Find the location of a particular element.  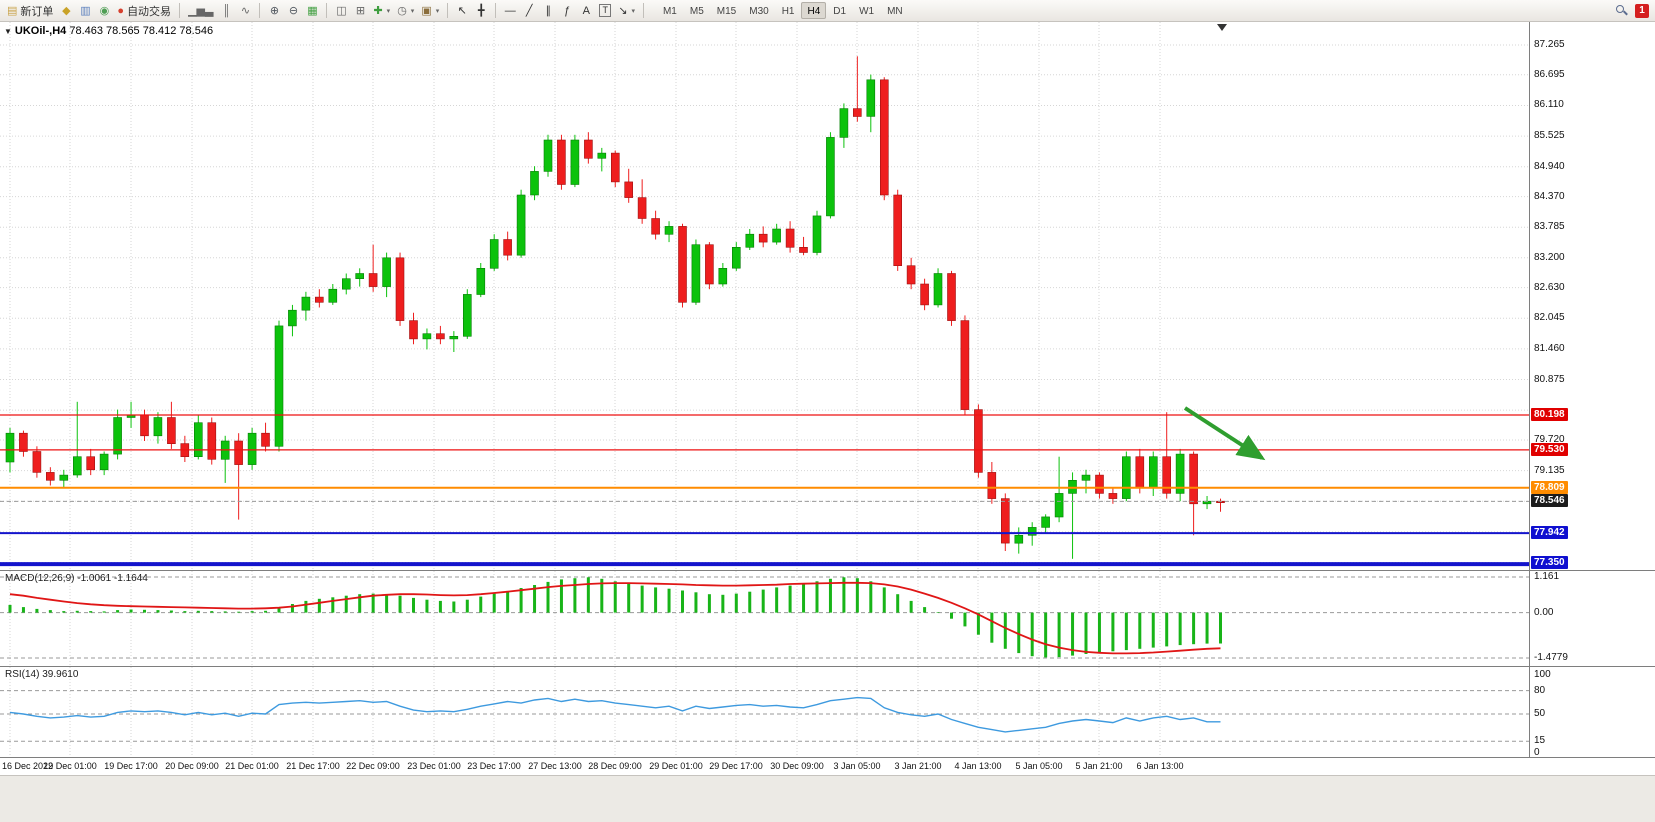

timeframe-h1: H1 is located at coordinates (788, 11).